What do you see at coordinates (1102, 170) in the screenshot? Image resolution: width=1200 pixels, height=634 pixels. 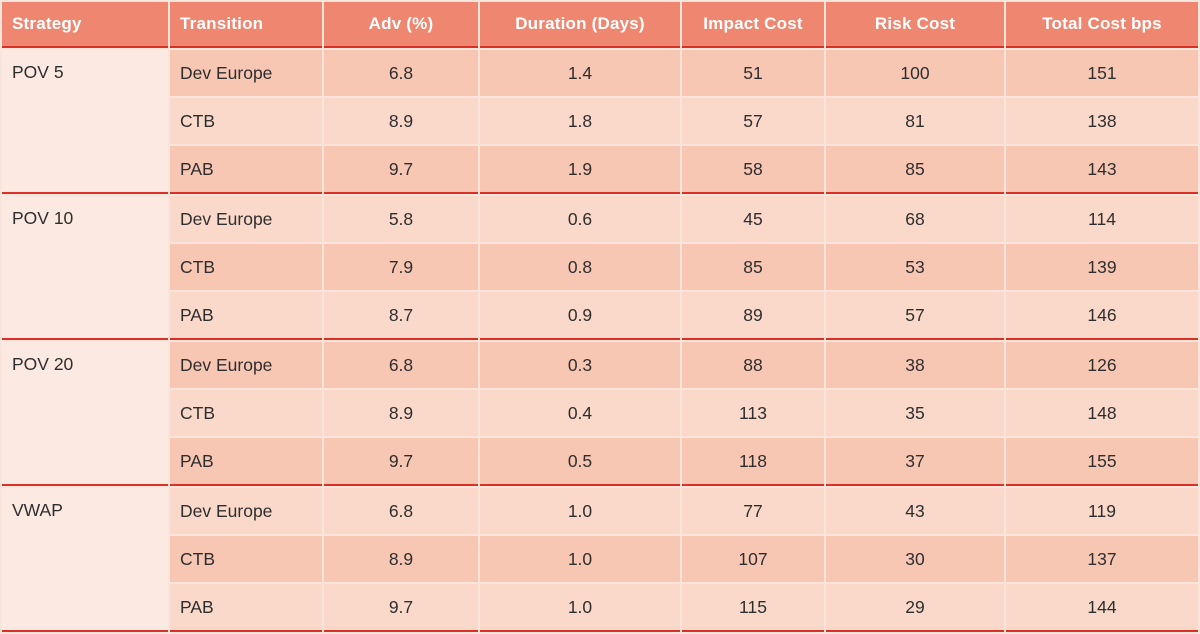 I see `value-cell: 143` at bounding box center [1102, 170].